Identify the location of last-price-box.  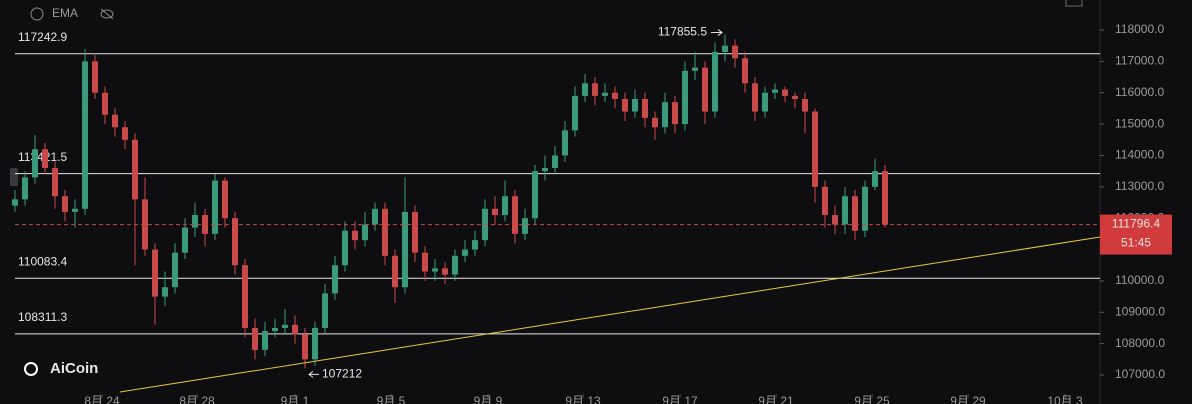
(1136, 234).